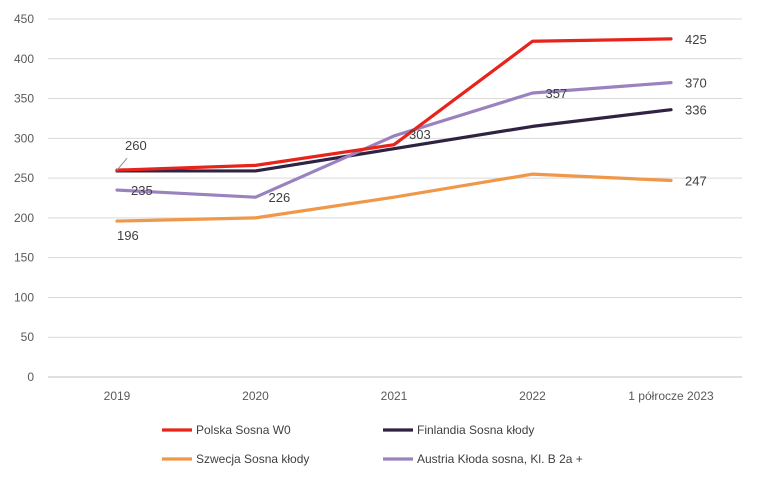  I want to click on data-label: 260, so click(136, 145).